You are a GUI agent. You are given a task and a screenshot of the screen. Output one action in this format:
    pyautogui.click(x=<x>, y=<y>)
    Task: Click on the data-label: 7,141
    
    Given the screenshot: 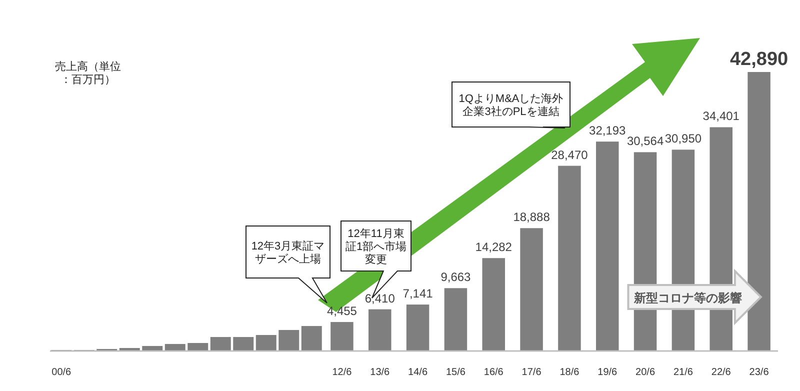 What is the action you would take?
    pyautogui.click(x=418, y=293)
    